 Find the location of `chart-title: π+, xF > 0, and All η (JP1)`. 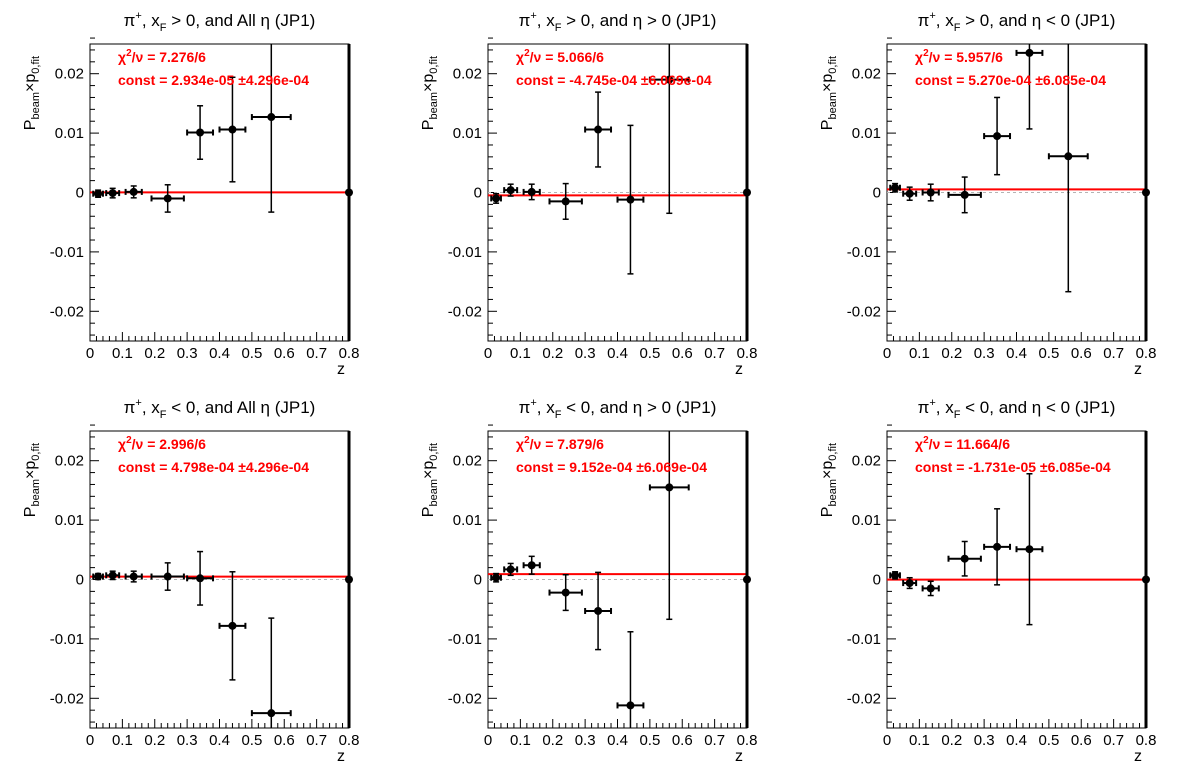

chart-title: π+, xF > 0, and All η (JP1) is located at coordinates (220, 22).